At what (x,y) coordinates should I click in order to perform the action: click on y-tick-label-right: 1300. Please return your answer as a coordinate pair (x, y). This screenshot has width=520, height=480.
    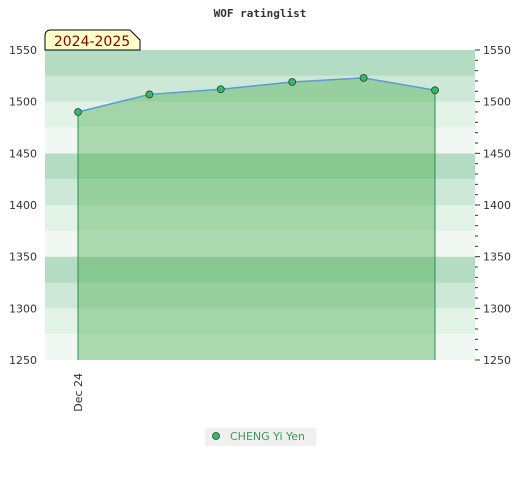
    Looking at the image, I should click on (497, 308).